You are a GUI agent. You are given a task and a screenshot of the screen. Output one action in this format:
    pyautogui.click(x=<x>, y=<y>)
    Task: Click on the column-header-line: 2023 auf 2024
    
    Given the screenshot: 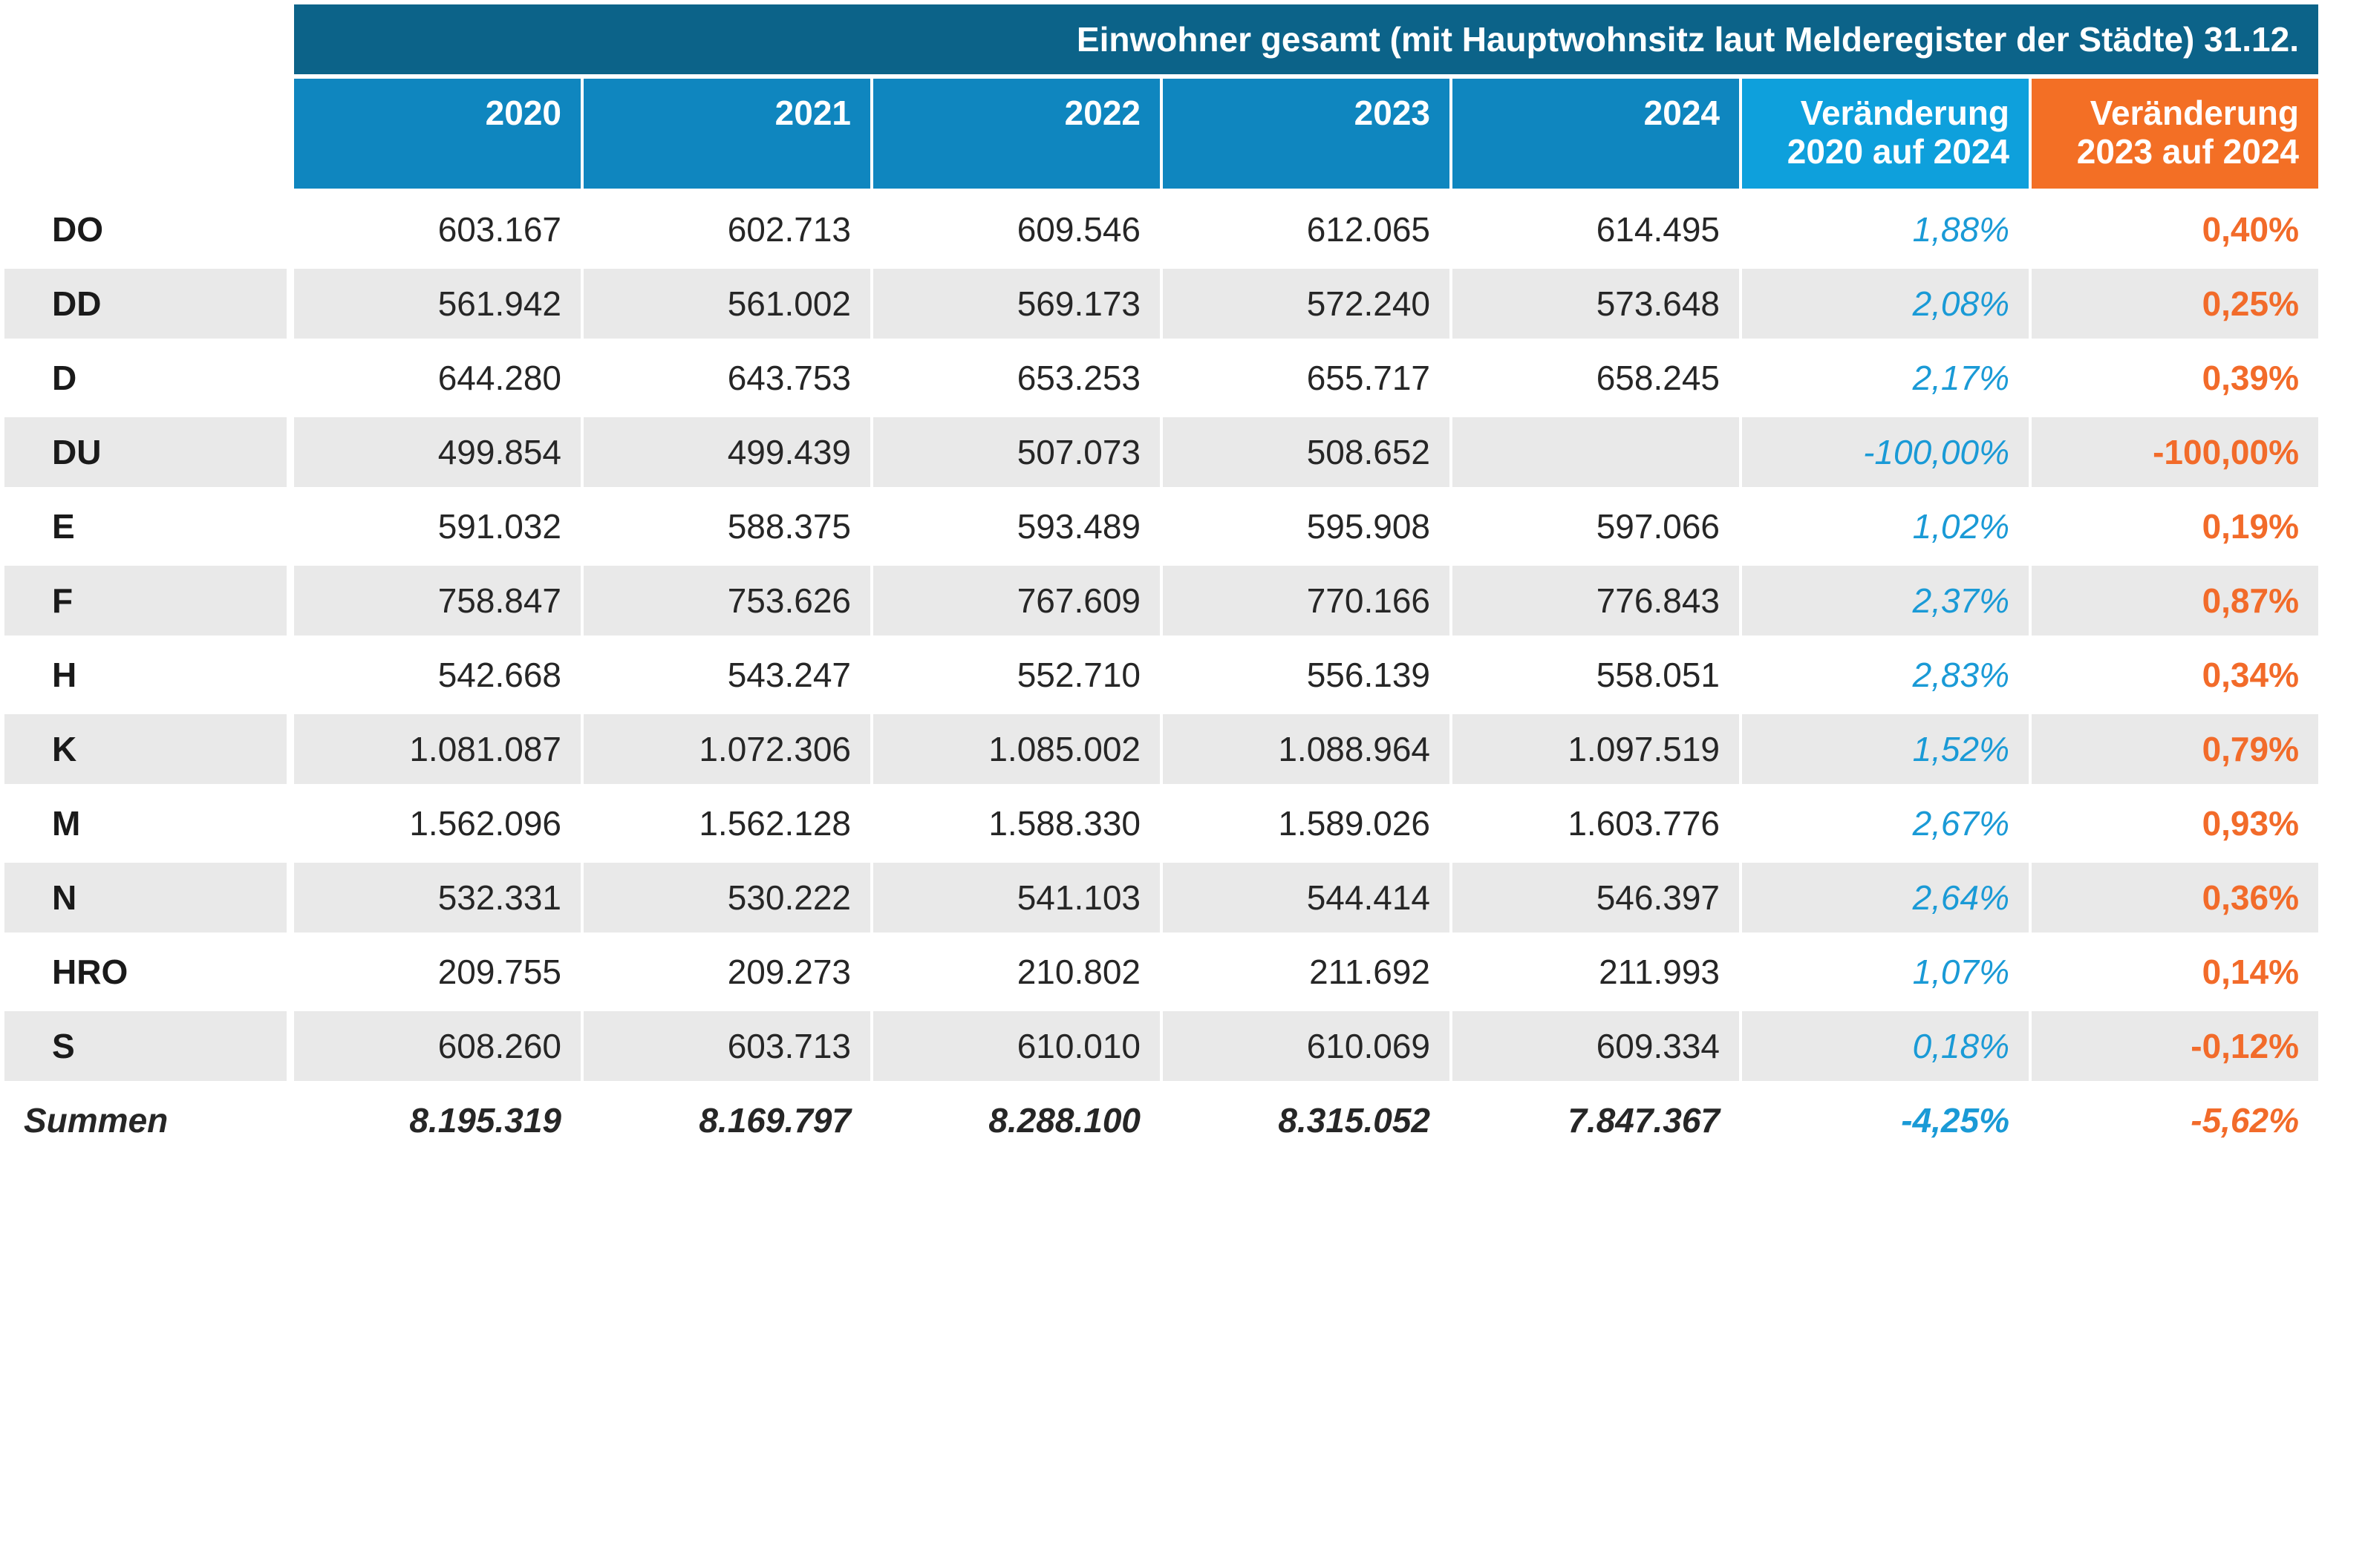 What is the action you would take?
    pyautogui.click(x=2187, y=151)
    